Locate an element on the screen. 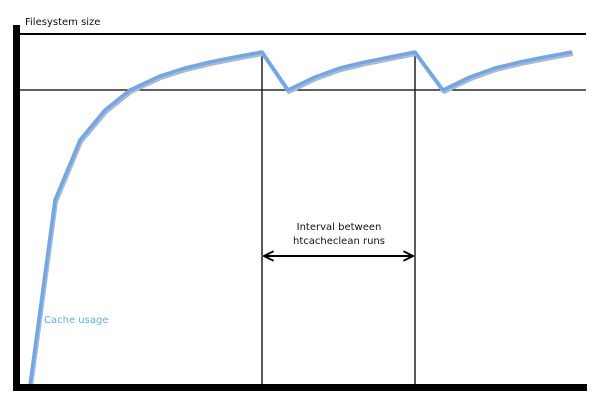 This screenshot has height=406, width=600. interval-label-line1: Interval between is located at coordinates (339, 227).